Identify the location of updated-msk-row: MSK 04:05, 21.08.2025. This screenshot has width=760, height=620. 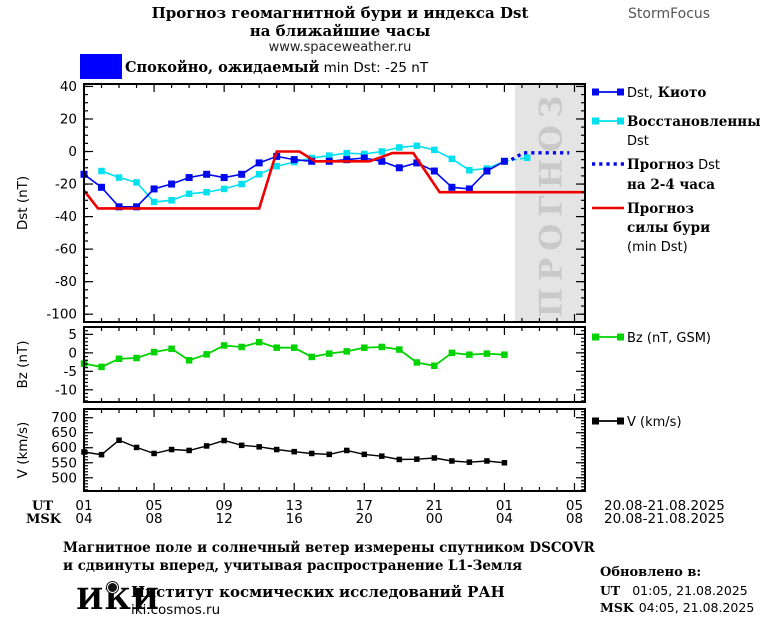
(677, 607).